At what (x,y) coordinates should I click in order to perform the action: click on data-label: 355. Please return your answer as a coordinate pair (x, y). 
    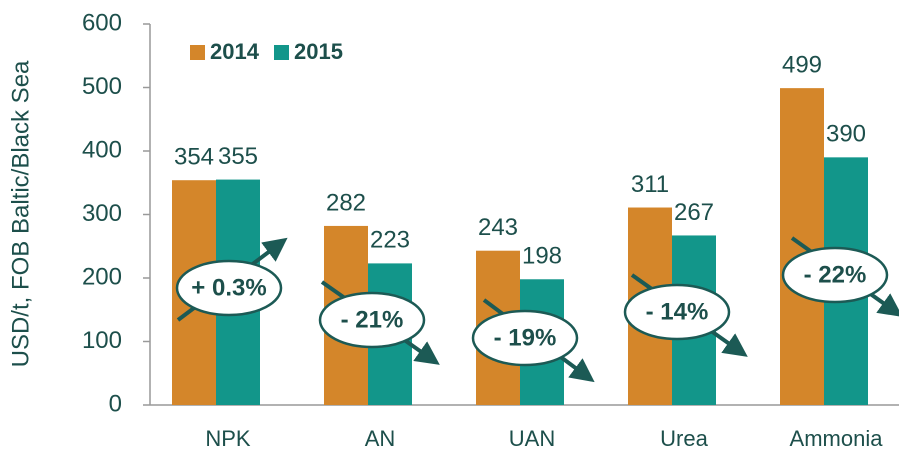
    Looking at the image, I should click on (238, 156).